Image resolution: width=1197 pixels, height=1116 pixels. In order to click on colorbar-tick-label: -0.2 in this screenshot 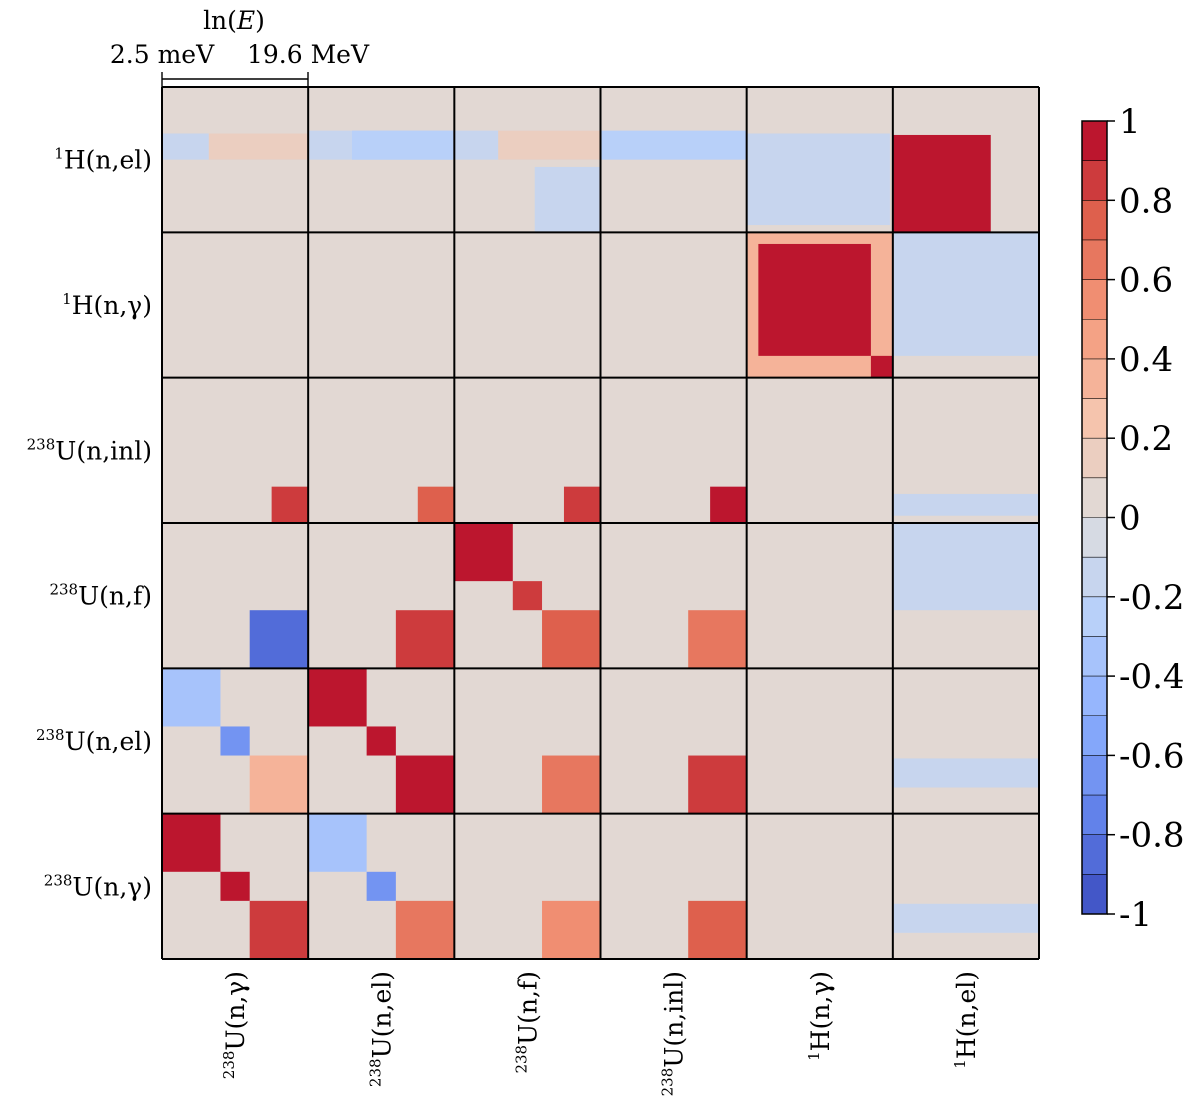, I will do `click(1152, 598)`.